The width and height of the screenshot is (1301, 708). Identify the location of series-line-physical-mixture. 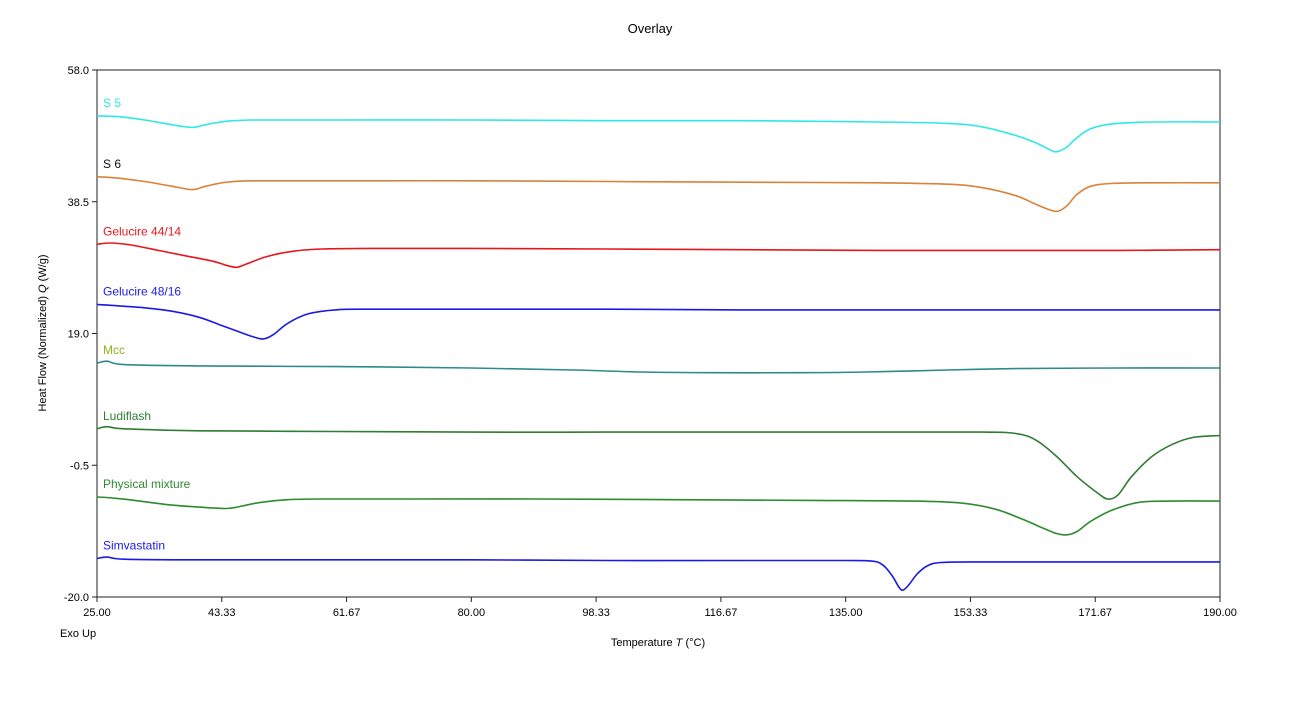
(658, 516).